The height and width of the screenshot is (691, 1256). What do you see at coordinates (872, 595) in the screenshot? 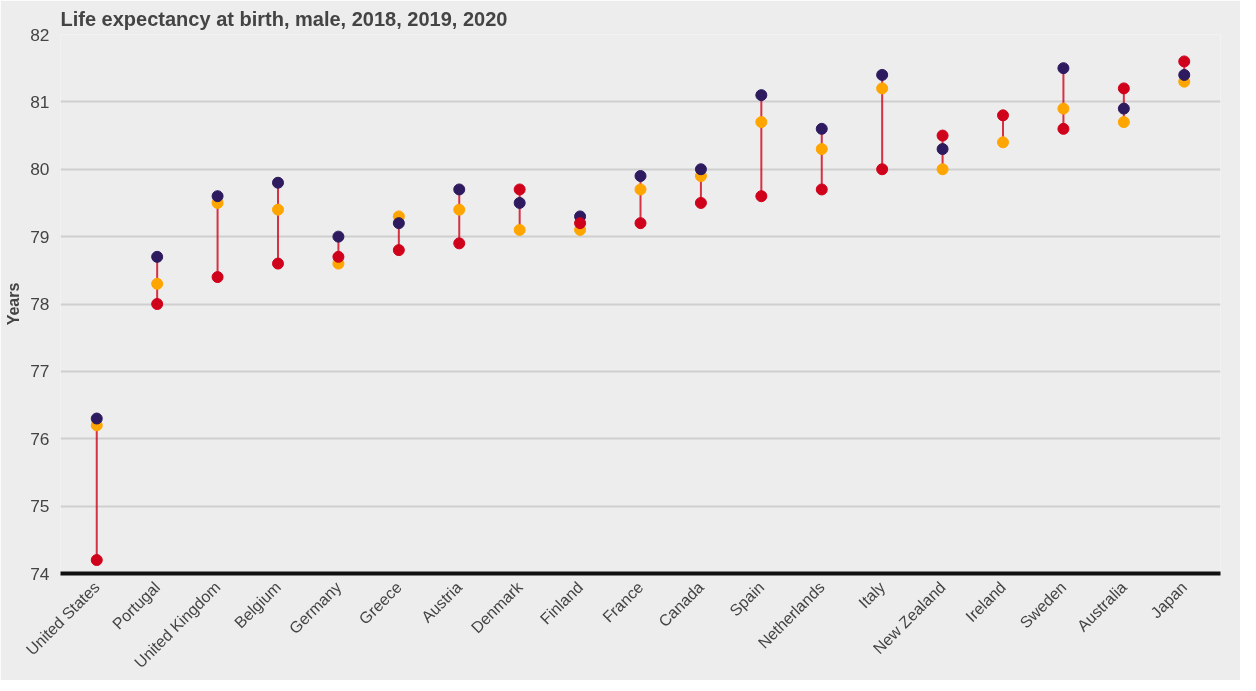
I see `x-tick-label: Italy` at bounding box center [872, 595].